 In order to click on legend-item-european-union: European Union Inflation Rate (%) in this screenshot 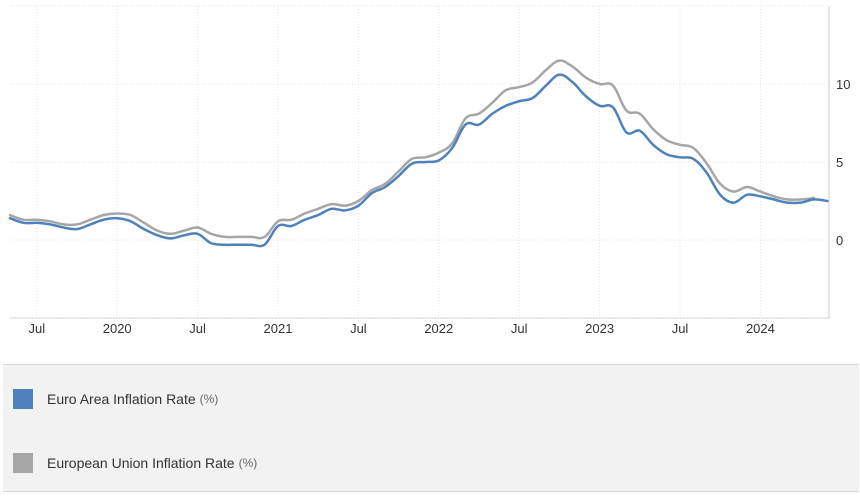, I will do `click(135, 463)`.